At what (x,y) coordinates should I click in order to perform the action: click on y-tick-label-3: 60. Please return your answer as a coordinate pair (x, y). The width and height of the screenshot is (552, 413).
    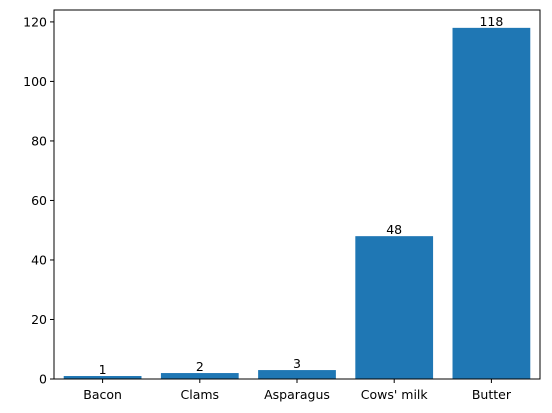
    Looking at the image, I should click on (39, 200).